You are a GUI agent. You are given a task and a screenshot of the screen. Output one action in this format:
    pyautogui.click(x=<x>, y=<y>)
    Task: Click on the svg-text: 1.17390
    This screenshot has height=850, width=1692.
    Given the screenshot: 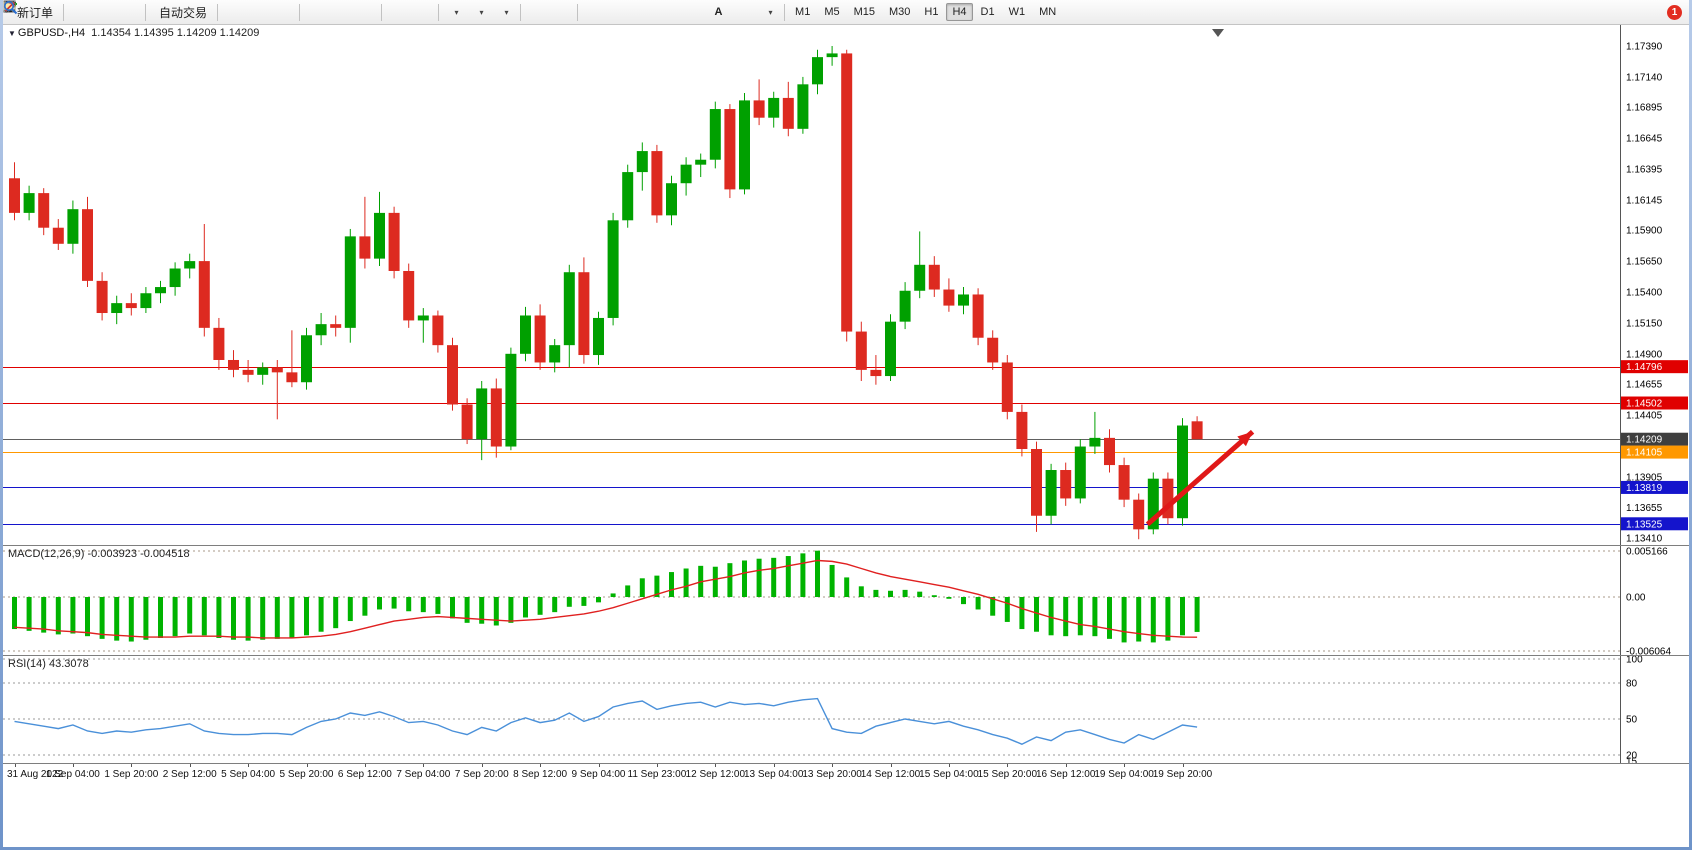 What is the action you would take?
    pyautogui.click(x=1644, y=47)
    